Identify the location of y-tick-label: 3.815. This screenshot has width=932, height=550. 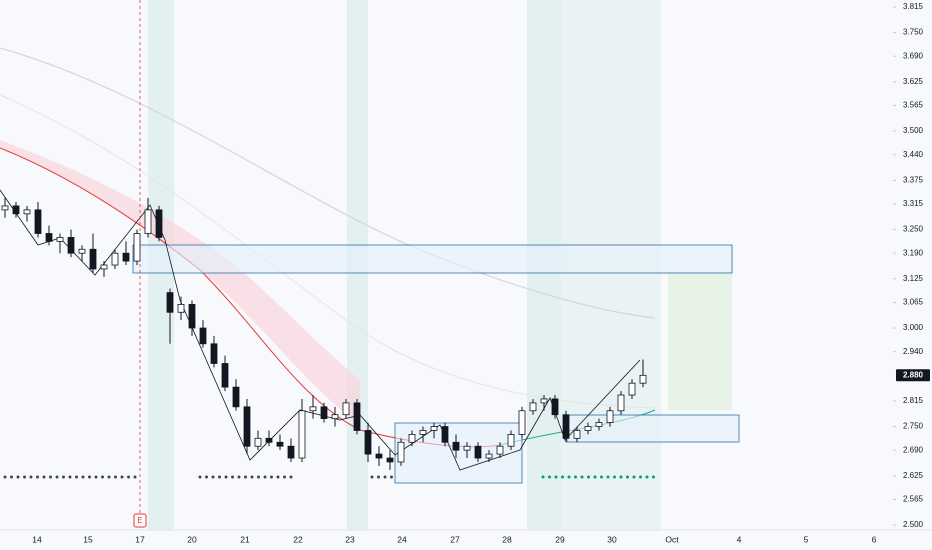
(913, 6).